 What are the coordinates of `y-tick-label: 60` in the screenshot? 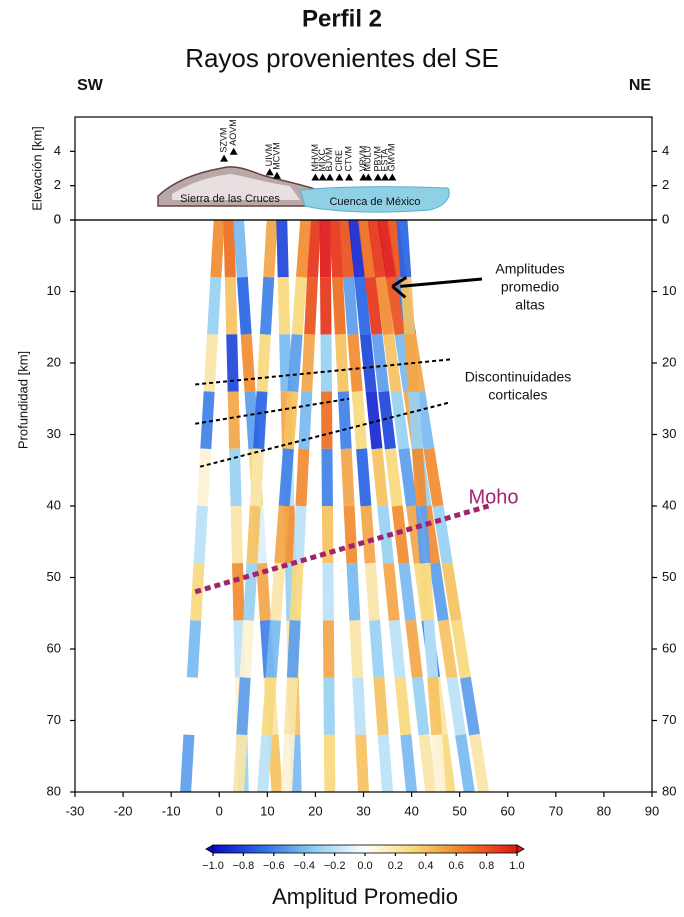 It's located at (54, 647).